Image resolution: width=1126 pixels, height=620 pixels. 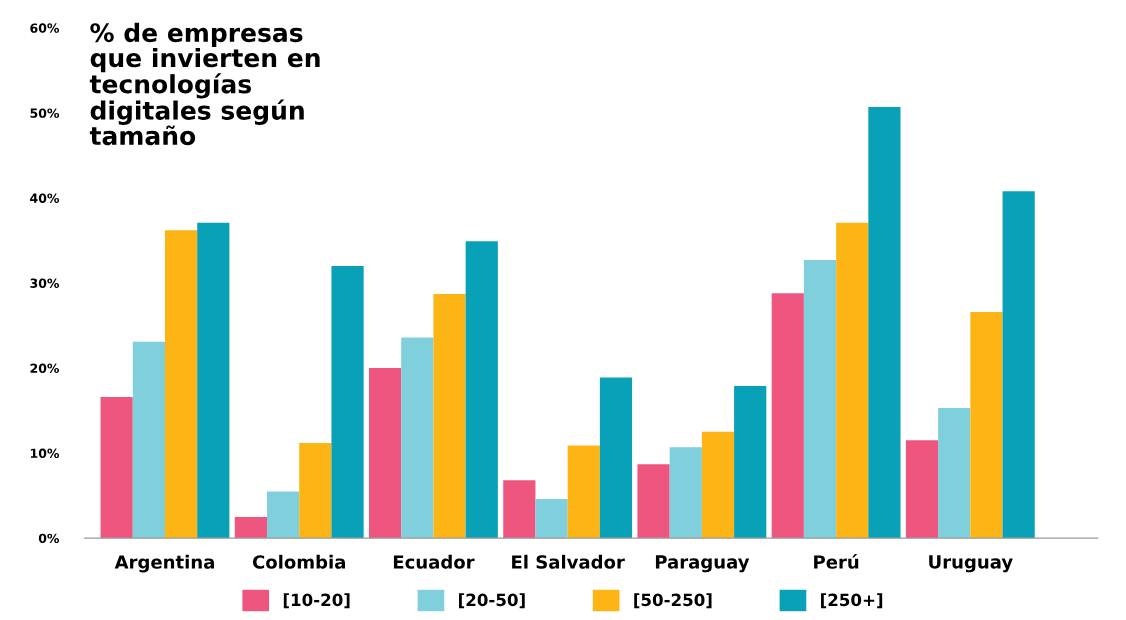 What do you see at coordinates (45, 28) in the screenshot?
I see `y-tick-label: 60%` at bounding box center [45, 28].